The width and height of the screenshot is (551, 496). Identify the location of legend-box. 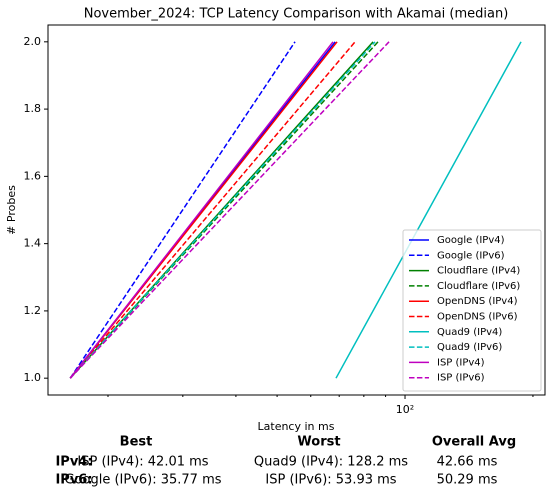
(472, 310).